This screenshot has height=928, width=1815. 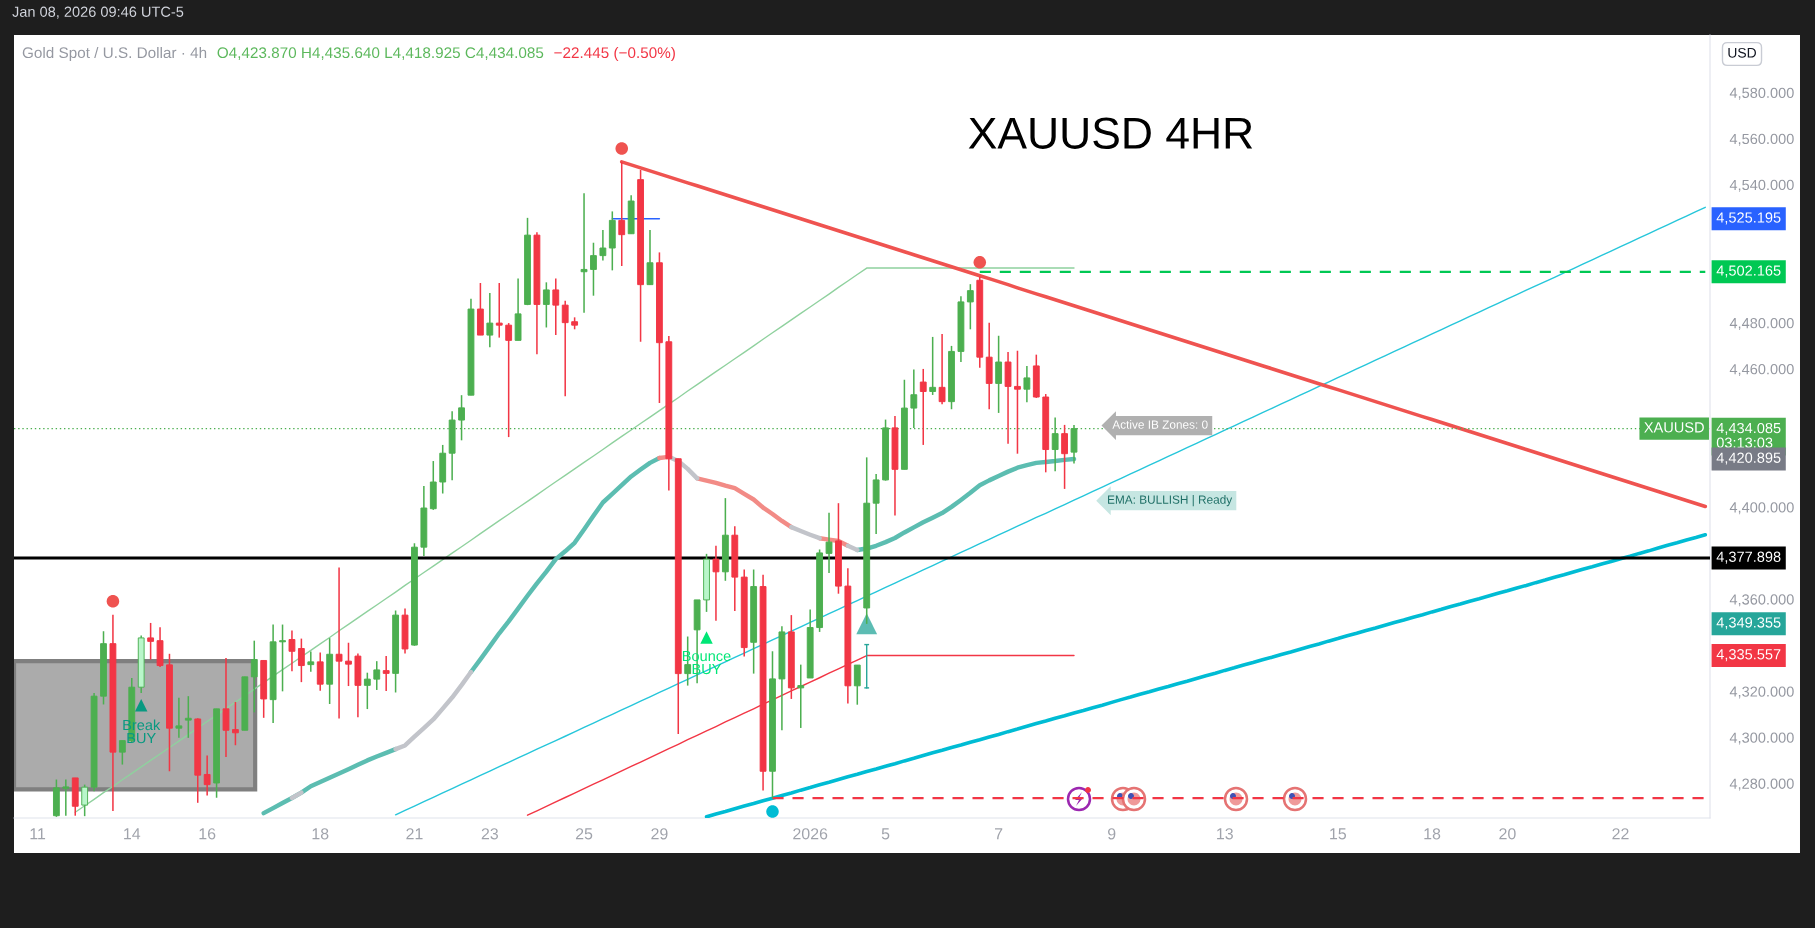 I want to click on x-tick-label: 25, so click(x=584, y=834).